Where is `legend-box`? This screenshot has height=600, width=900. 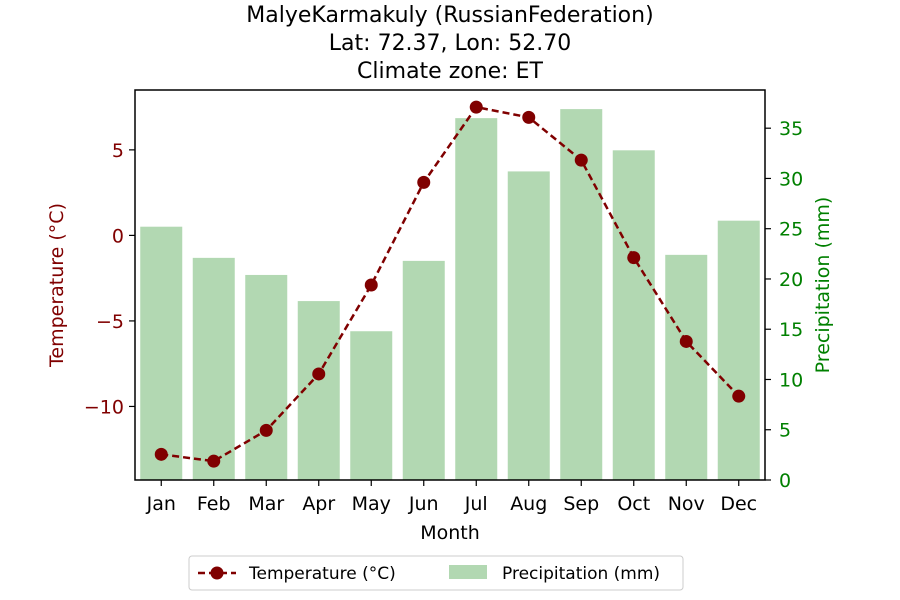
legend-box is located at coordinates (436, 573).